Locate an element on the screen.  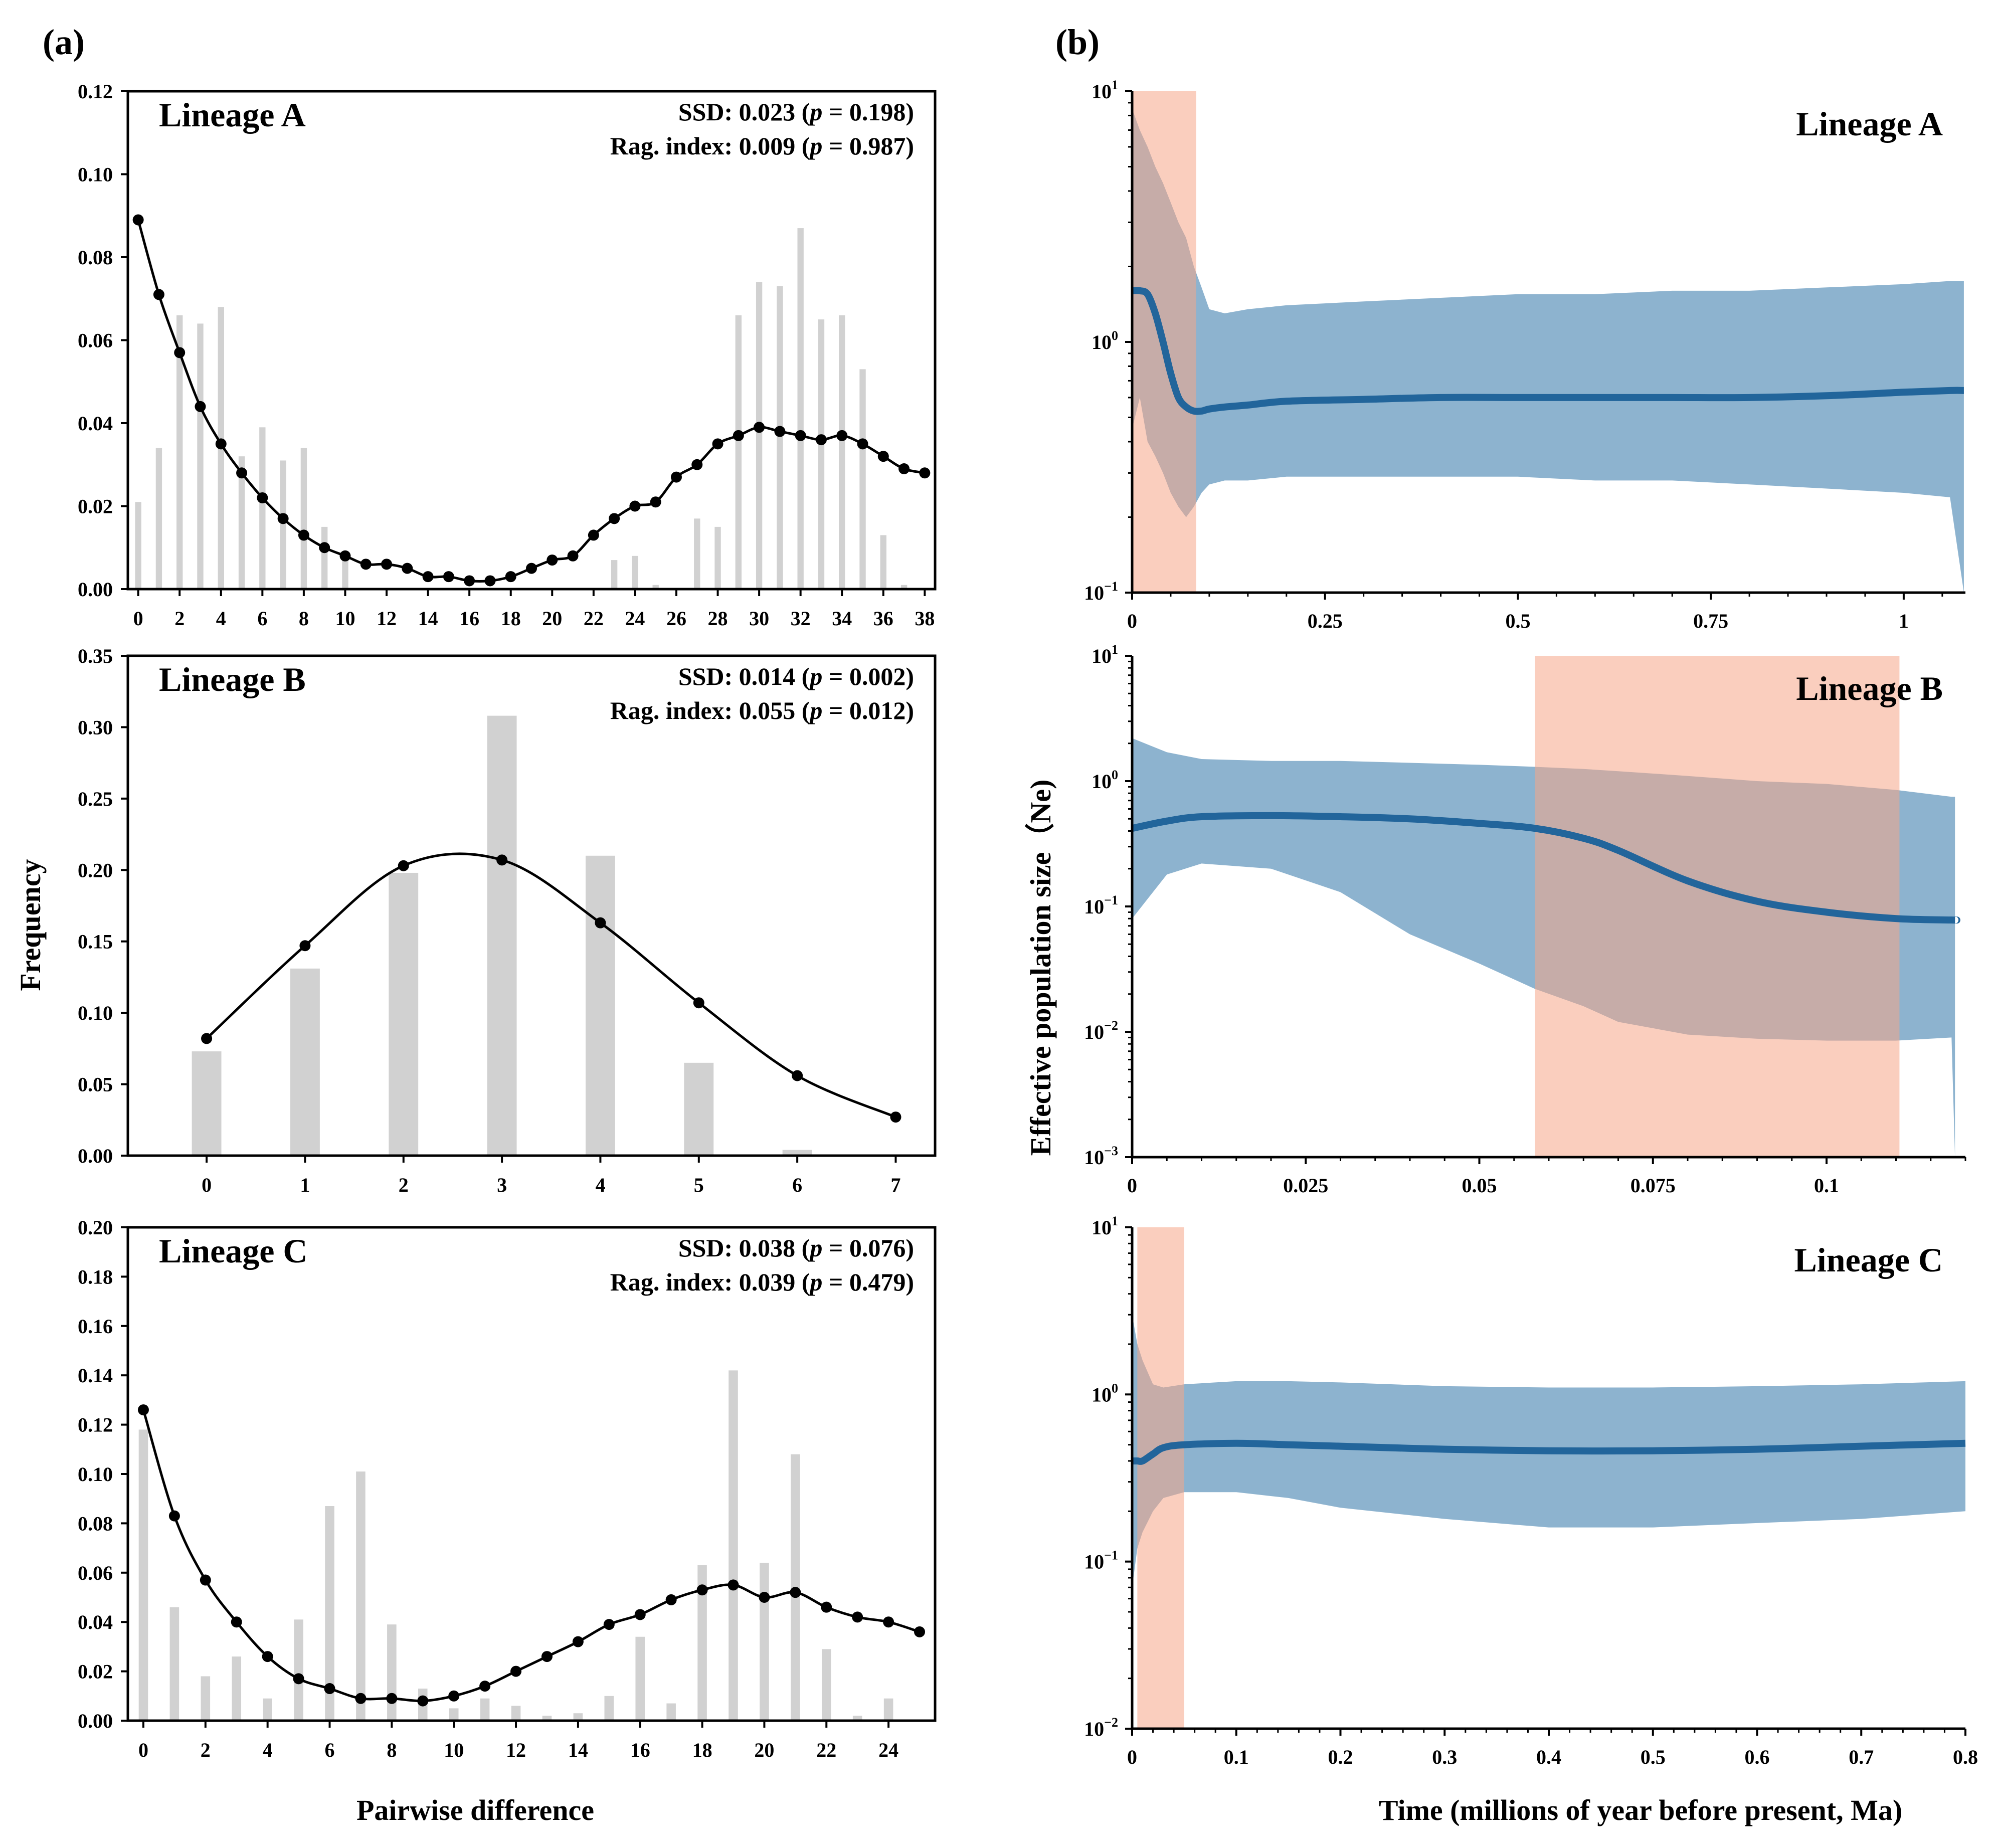
ssd-statistic: SSD: 0.038 (p = 0.076) is located at coordinates (796, 1248).